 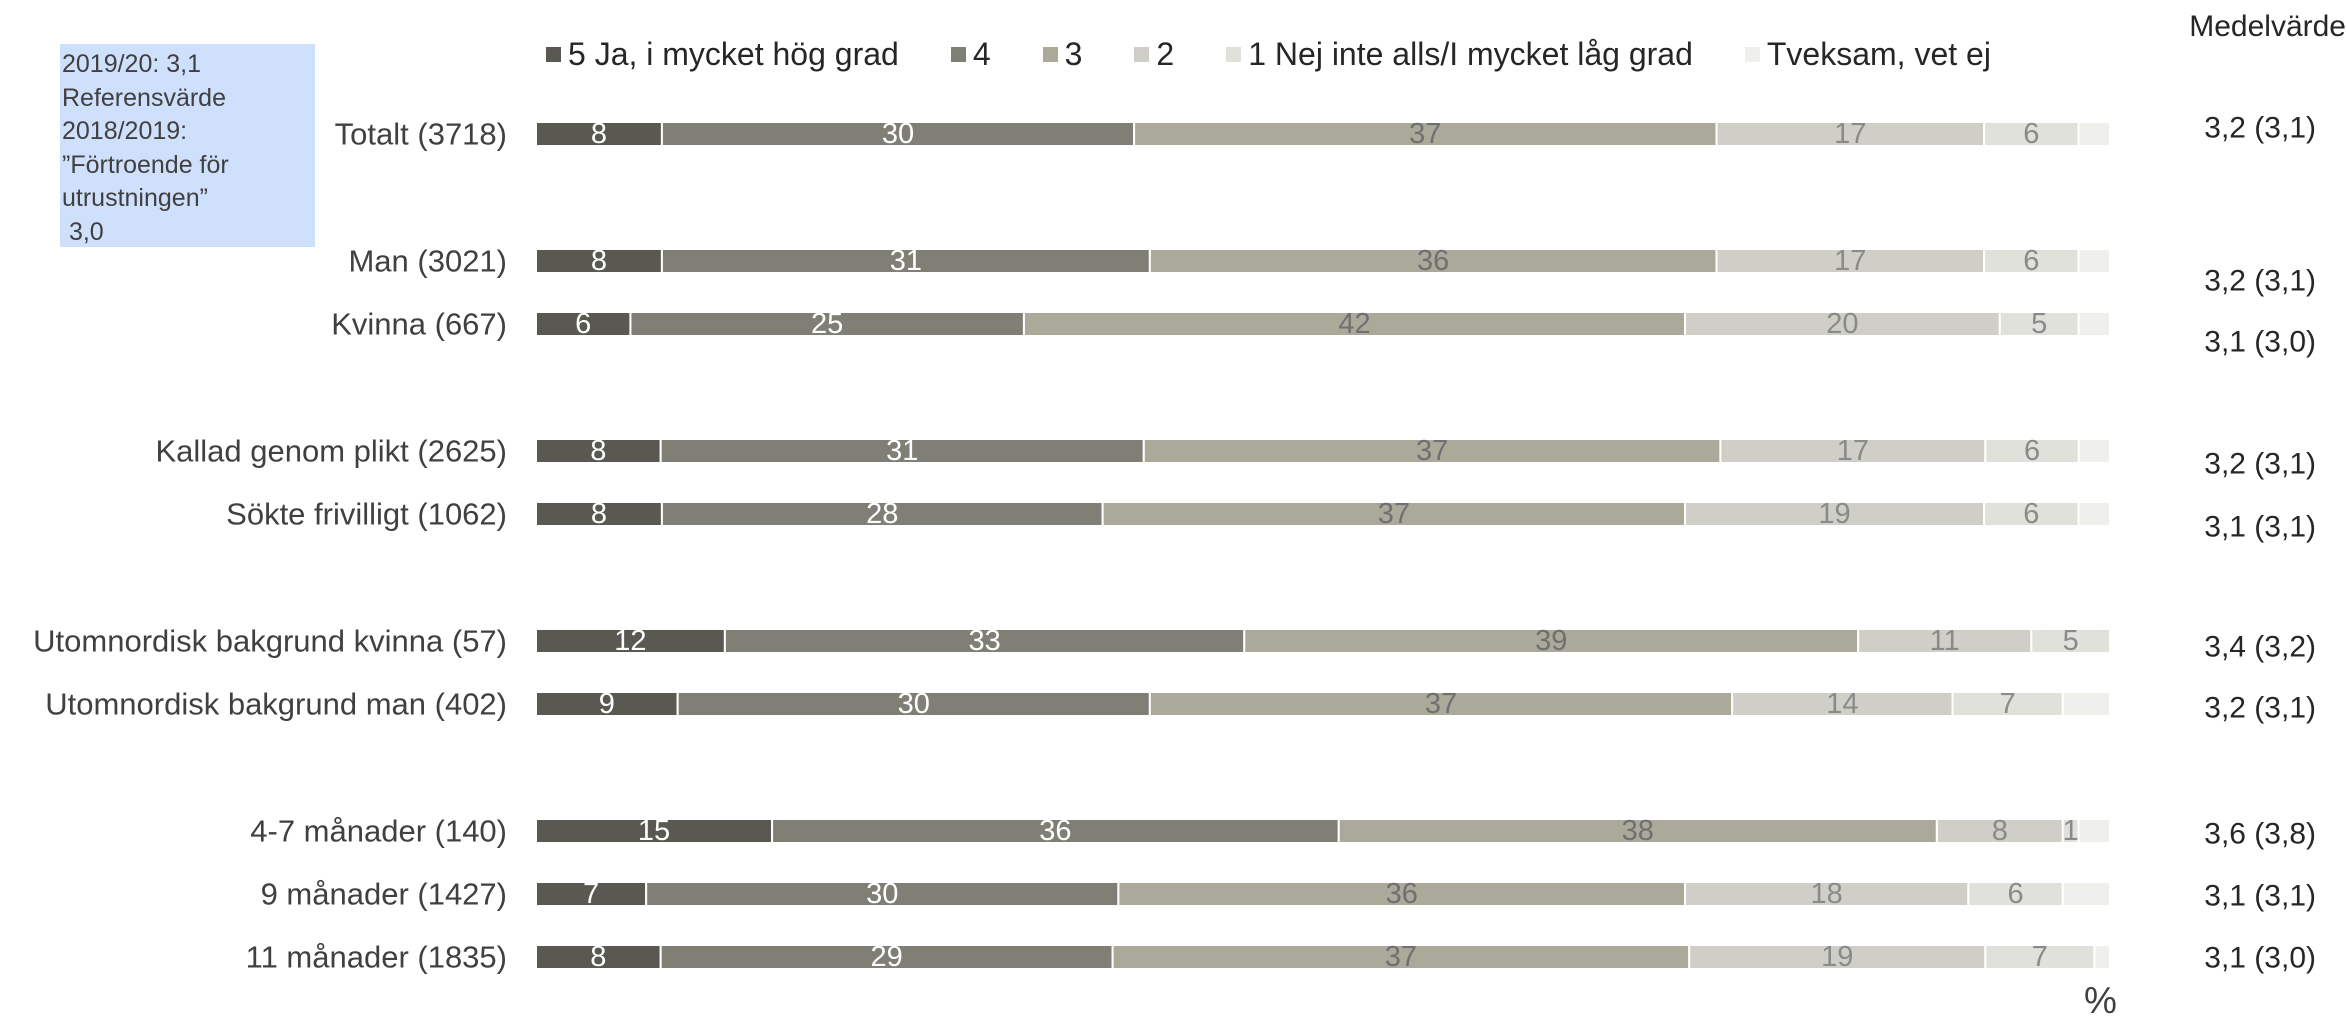 I want to click on legend-item: 5 Ja, i mycket hög grad, so click(x=722, y=54).